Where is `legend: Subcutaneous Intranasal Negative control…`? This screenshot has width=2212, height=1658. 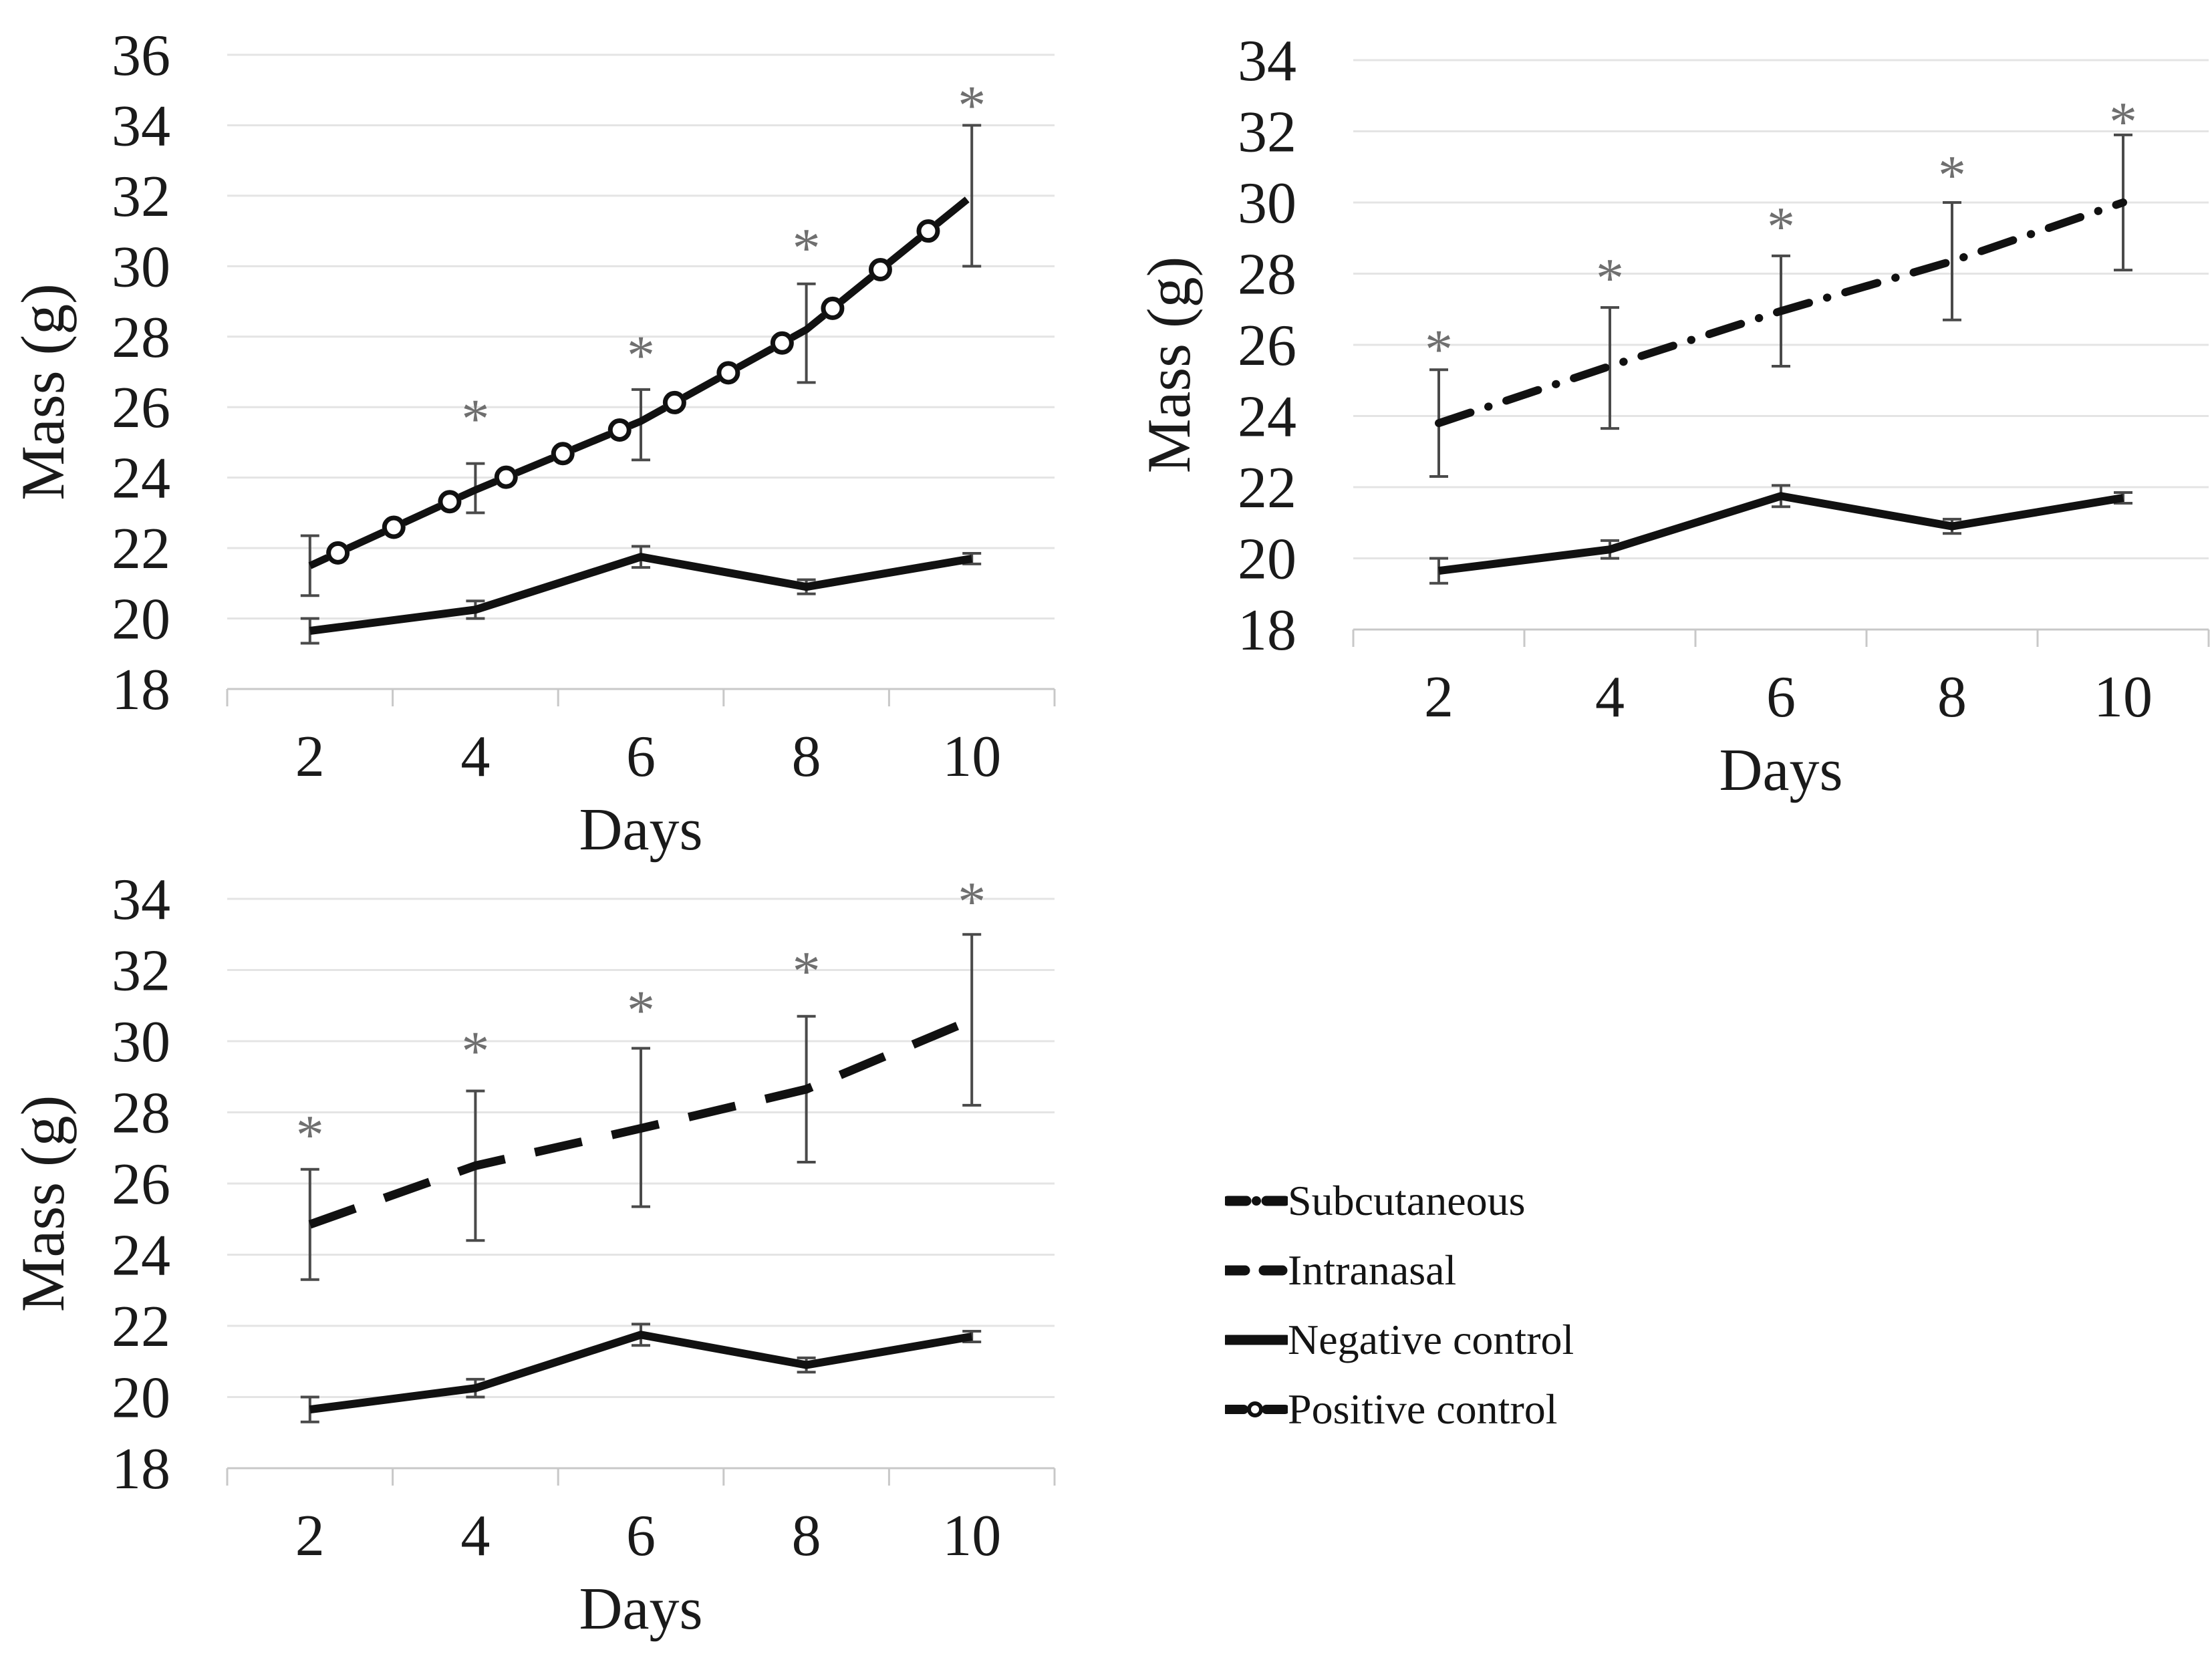
legend: Subcutaneous Intranasal Negative control… is located at coordinates (1399, 1305).